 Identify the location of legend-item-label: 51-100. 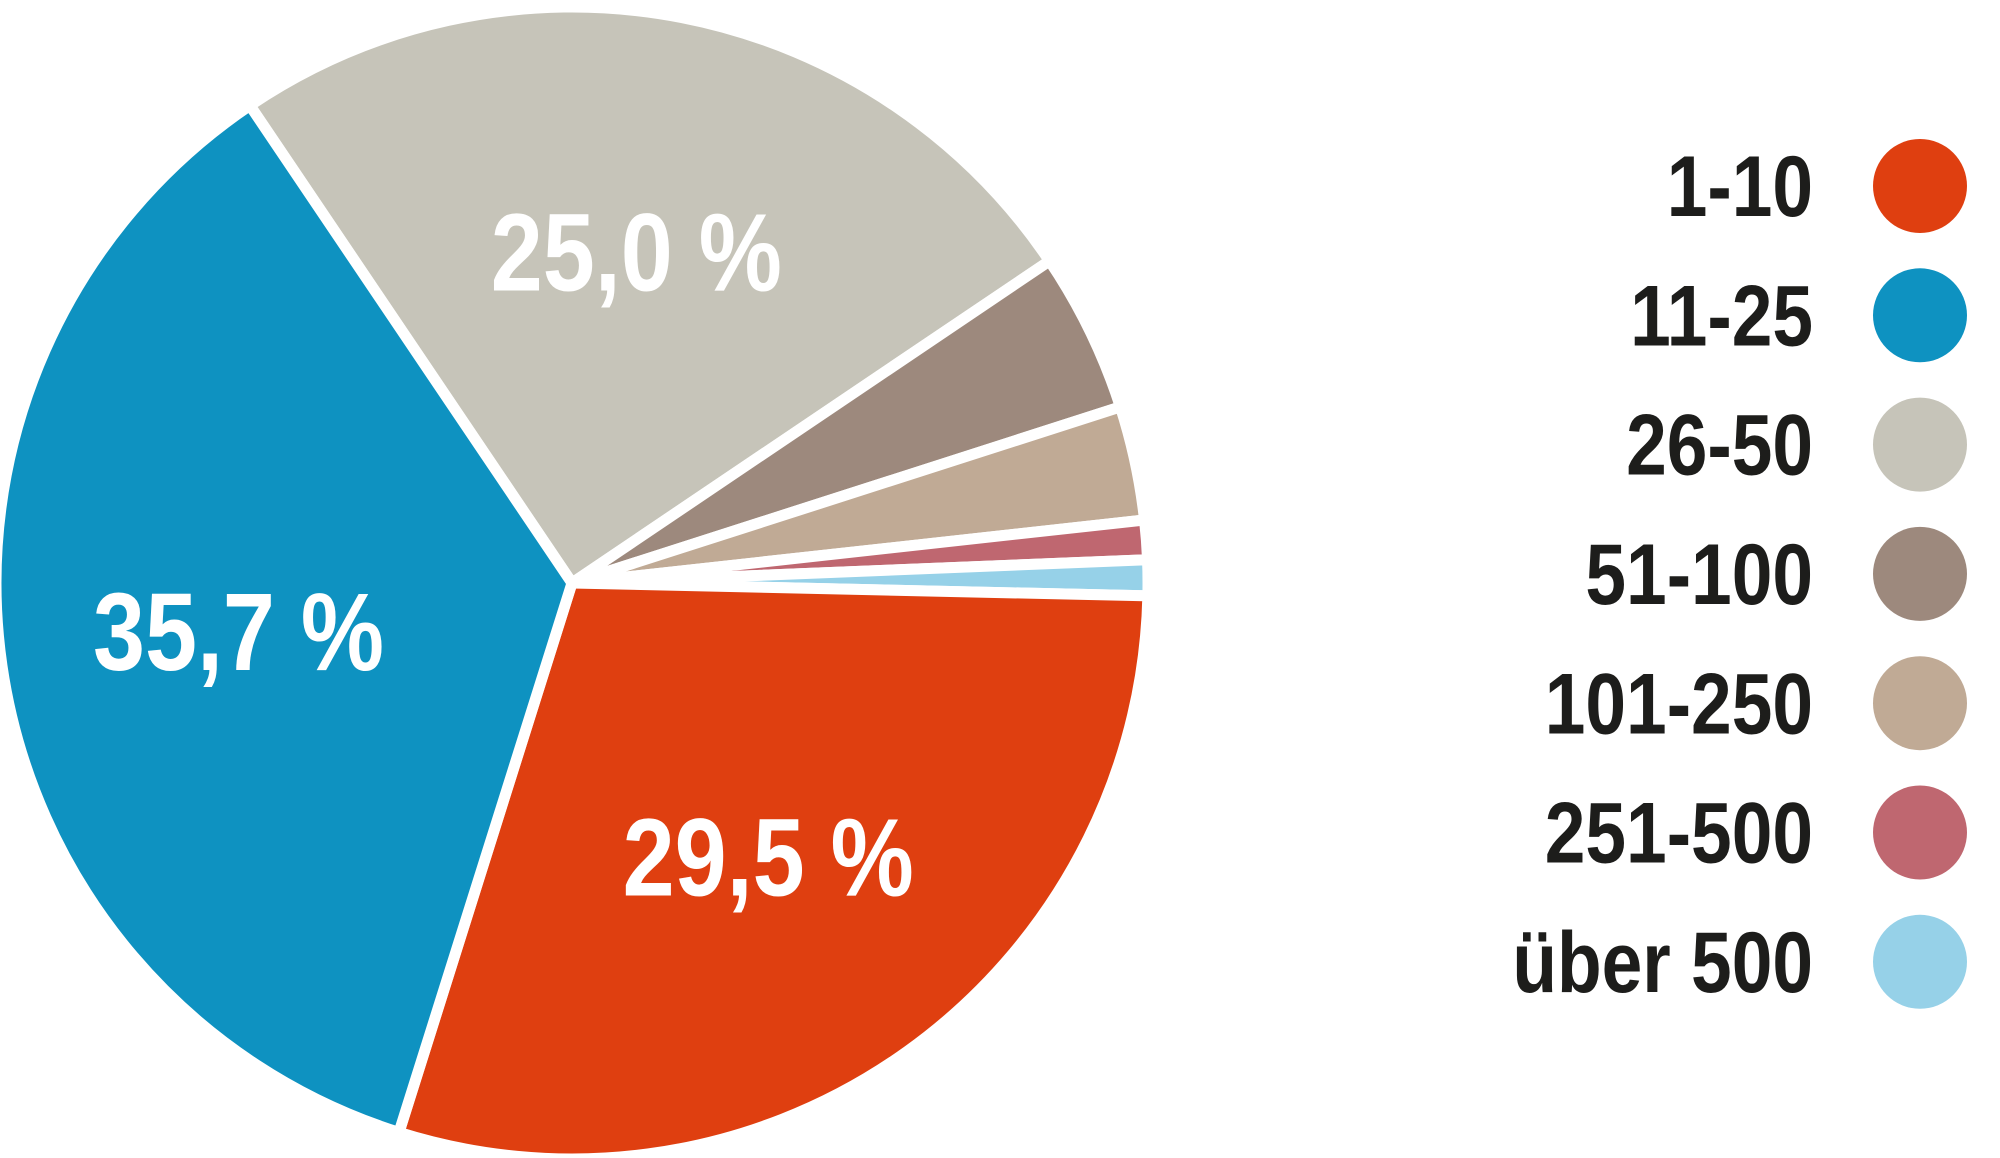
(1699, 574).